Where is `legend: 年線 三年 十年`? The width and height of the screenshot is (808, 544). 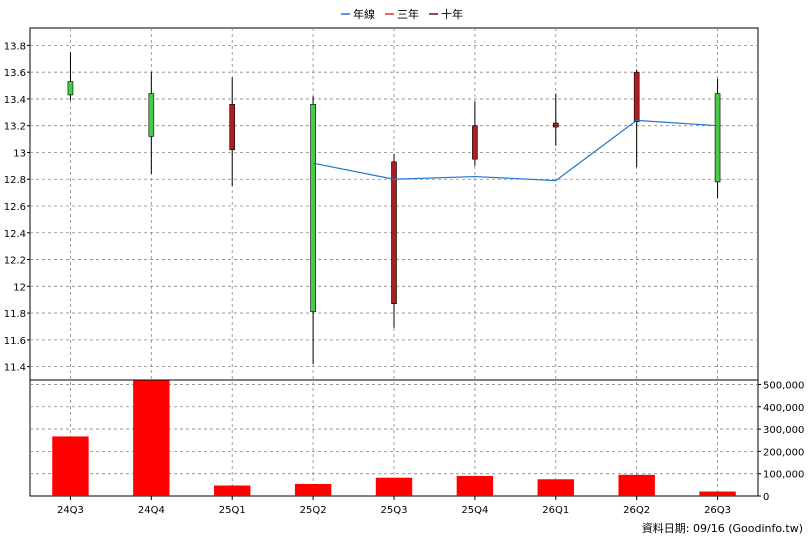
legend: 年線 三年 十年 is located at coordinates (402, 14).